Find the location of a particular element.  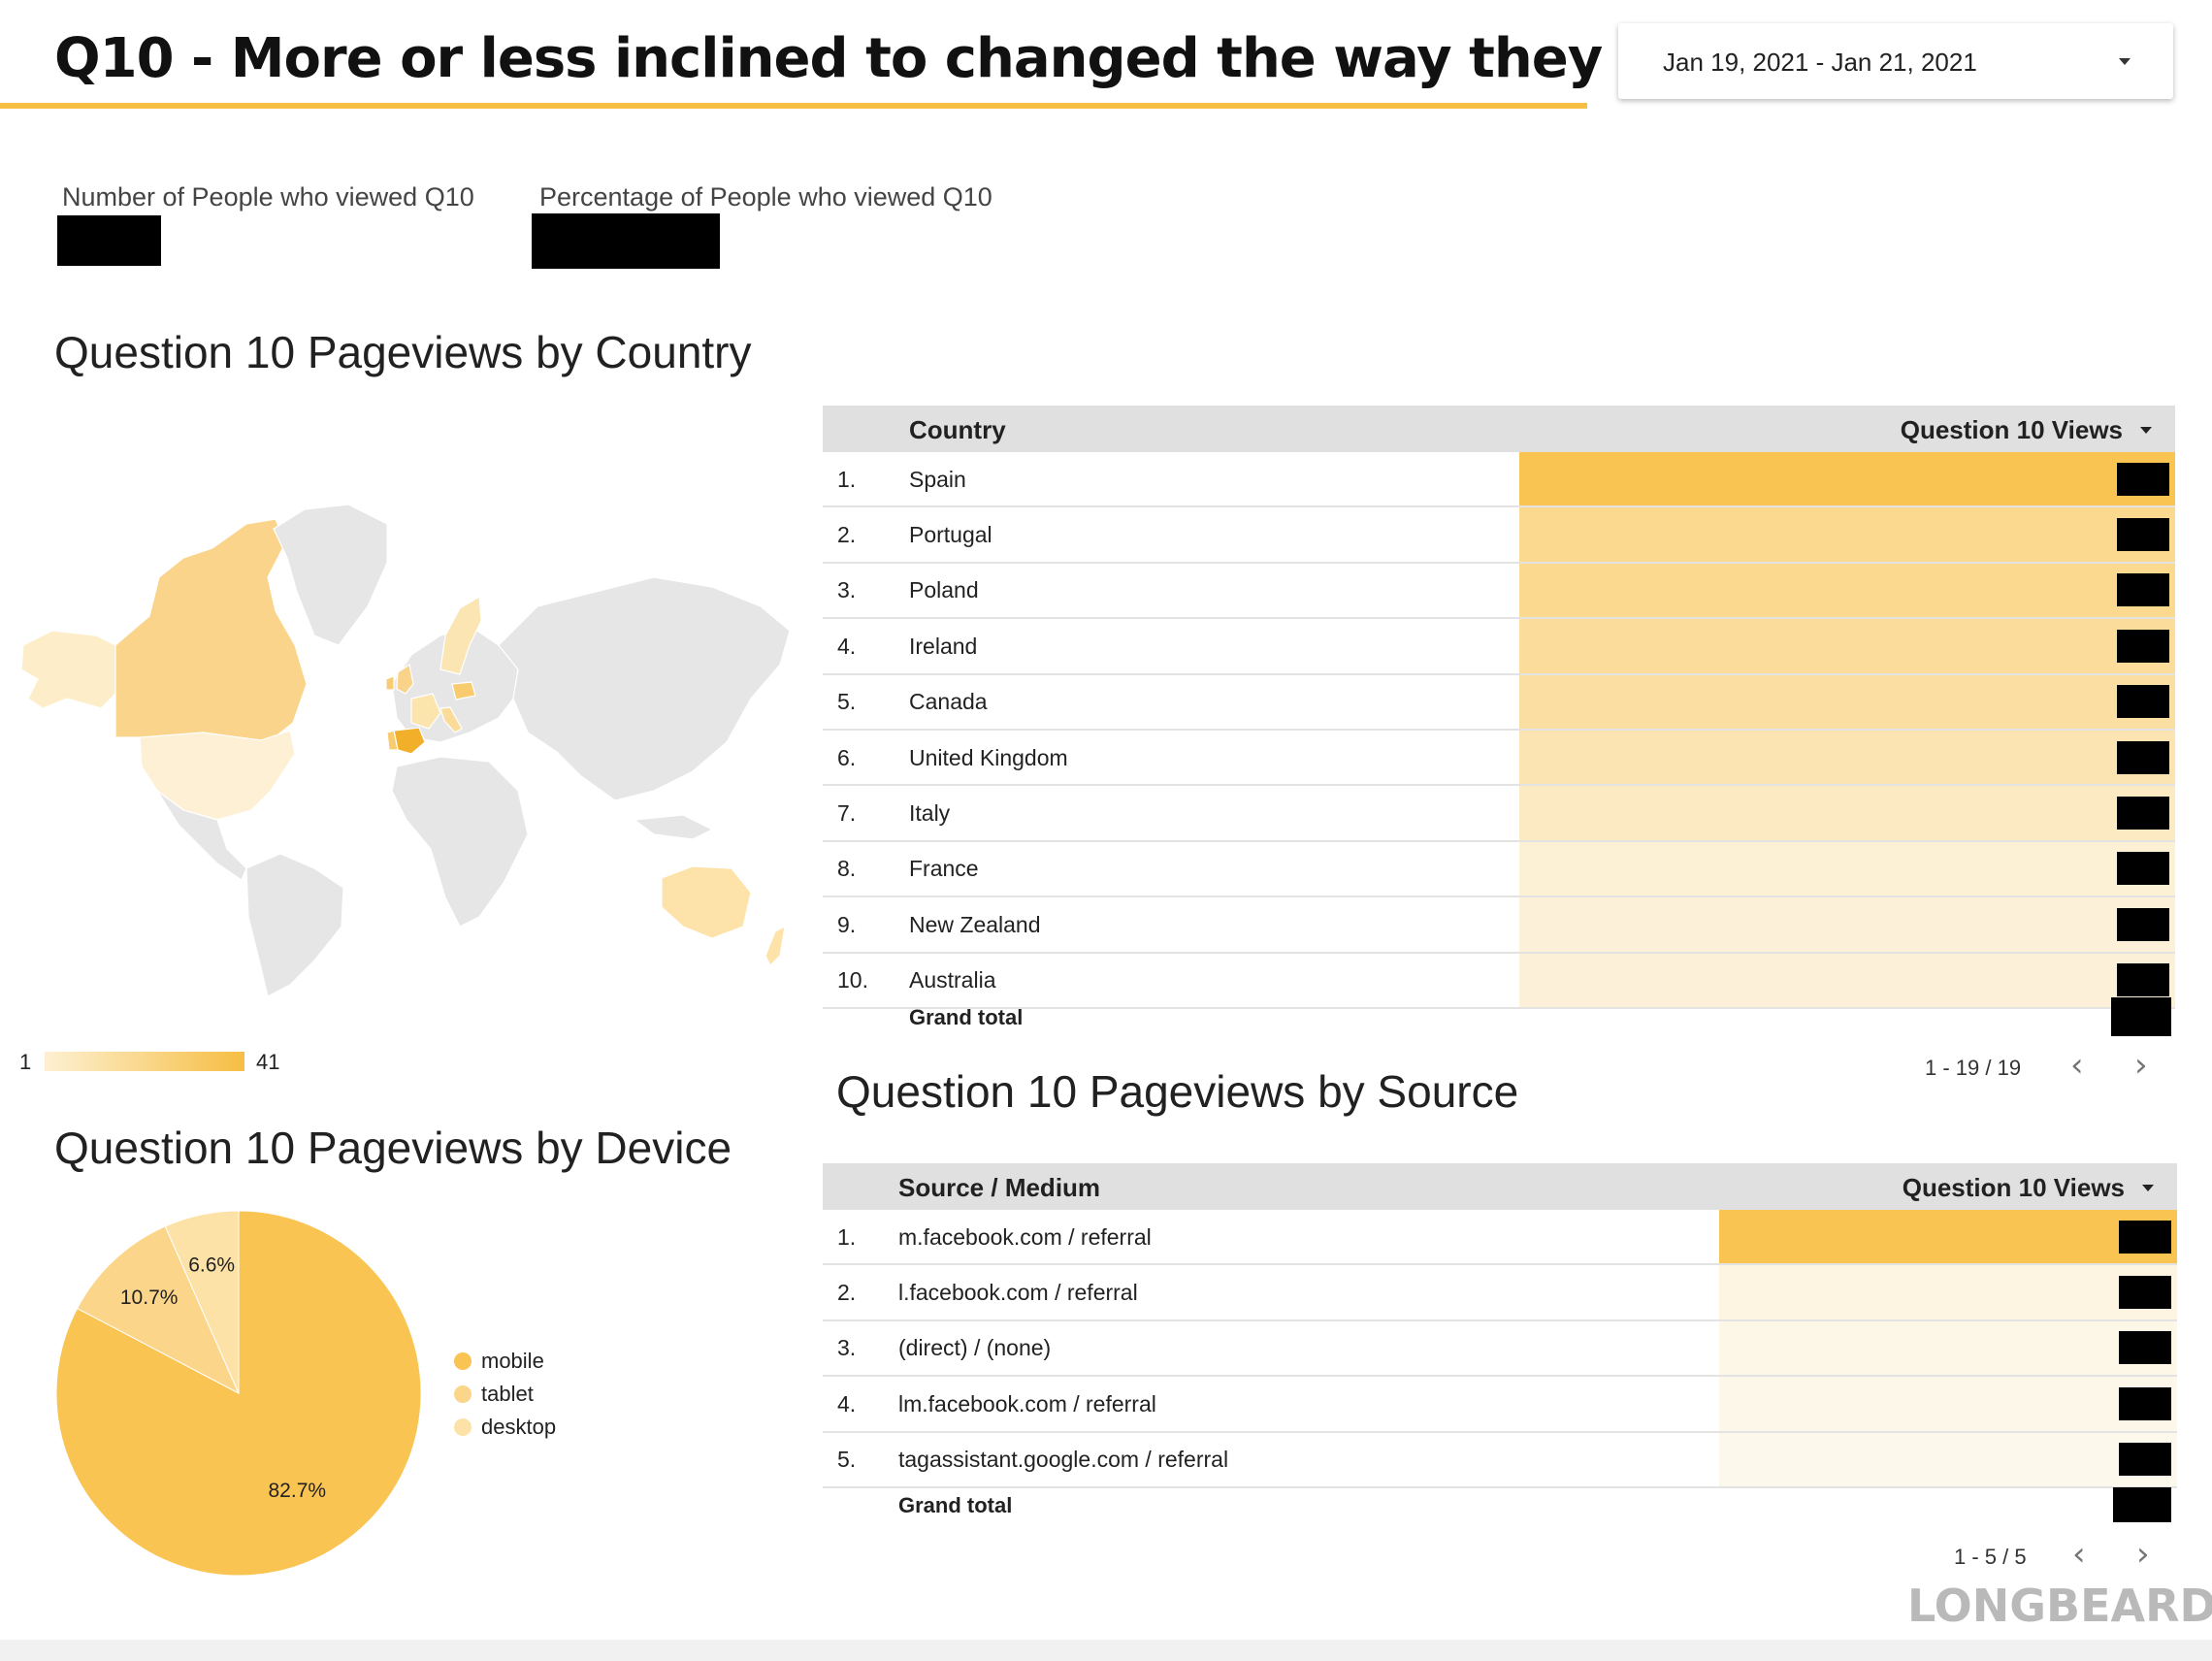

table-row: 1. m.facebook.com / referral is located at coordinates (1500, 1238).